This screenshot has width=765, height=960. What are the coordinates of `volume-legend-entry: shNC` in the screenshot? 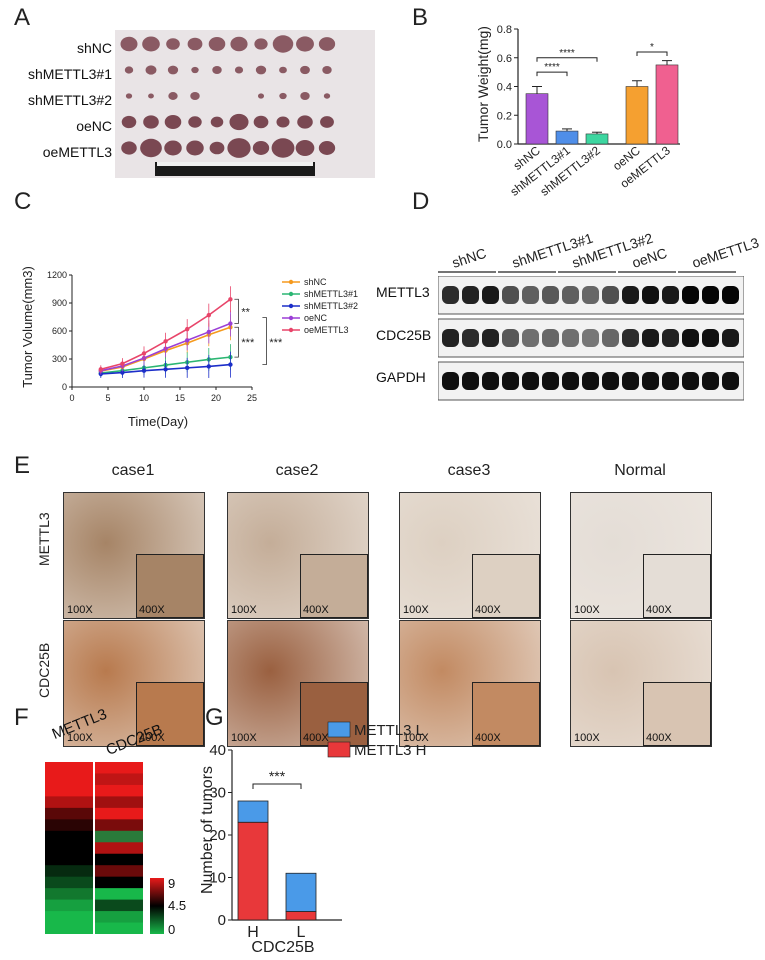 It's located at (315, 282).